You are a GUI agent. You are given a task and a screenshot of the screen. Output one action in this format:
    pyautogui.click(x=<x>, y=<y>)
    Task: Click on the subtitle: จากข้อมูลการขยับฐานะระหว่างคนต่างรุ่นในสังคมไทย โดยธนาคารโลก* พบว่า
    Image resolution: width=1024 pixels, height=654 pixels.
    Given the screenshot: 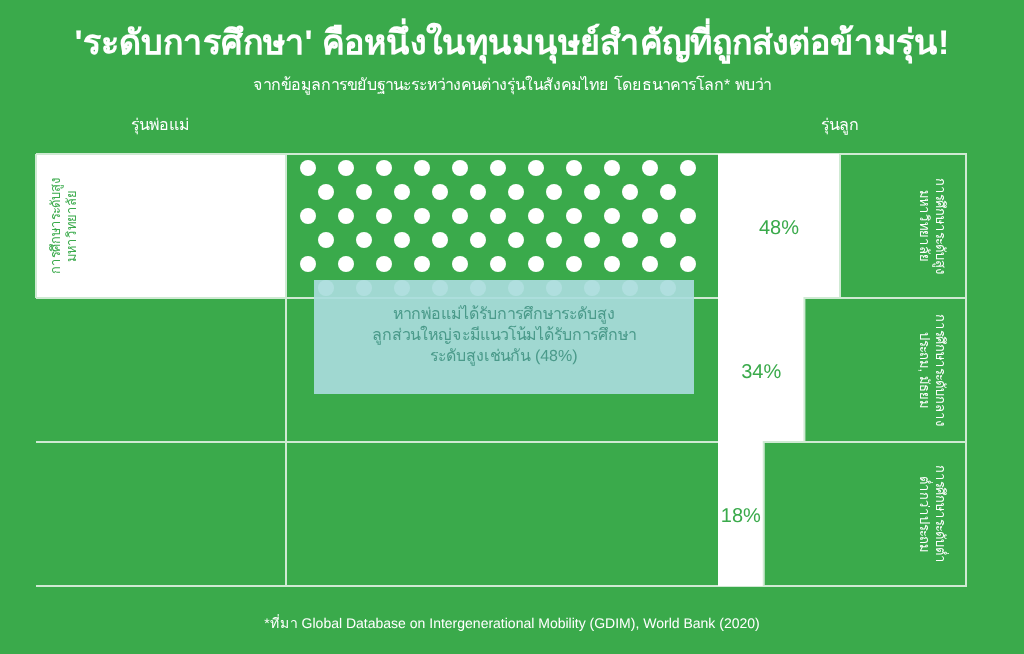 What is the action you would take?
    pyautogui.click(x=512, y=85)
    